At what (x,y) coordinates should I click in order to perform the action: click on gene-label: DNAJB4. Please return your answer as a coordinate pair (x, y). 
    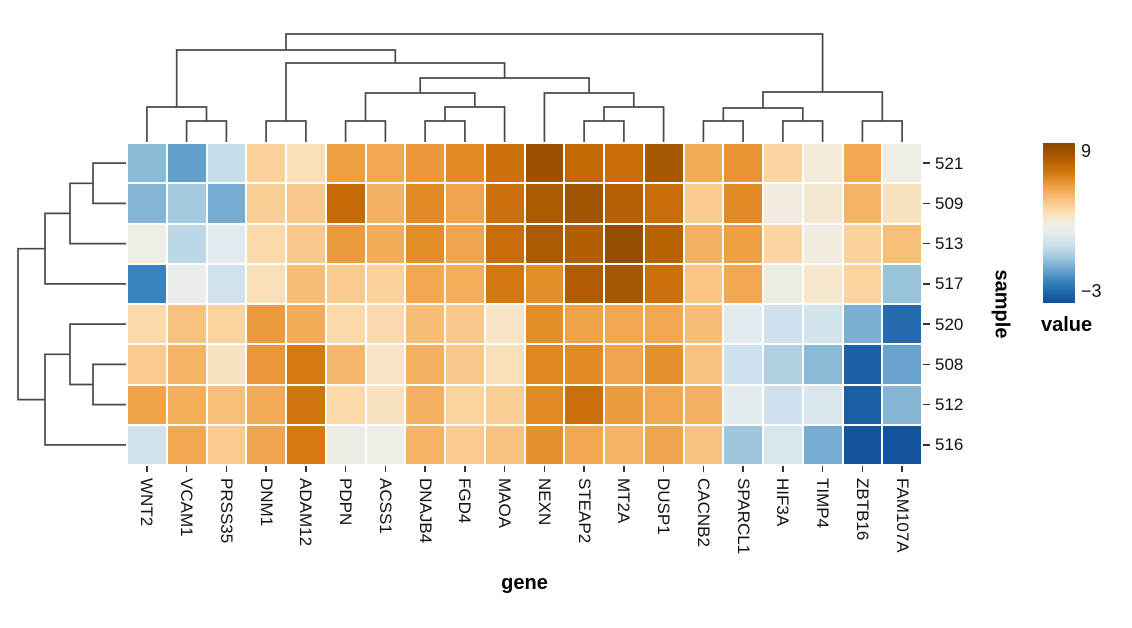
    Looking at the image, I should click on (425, 511).